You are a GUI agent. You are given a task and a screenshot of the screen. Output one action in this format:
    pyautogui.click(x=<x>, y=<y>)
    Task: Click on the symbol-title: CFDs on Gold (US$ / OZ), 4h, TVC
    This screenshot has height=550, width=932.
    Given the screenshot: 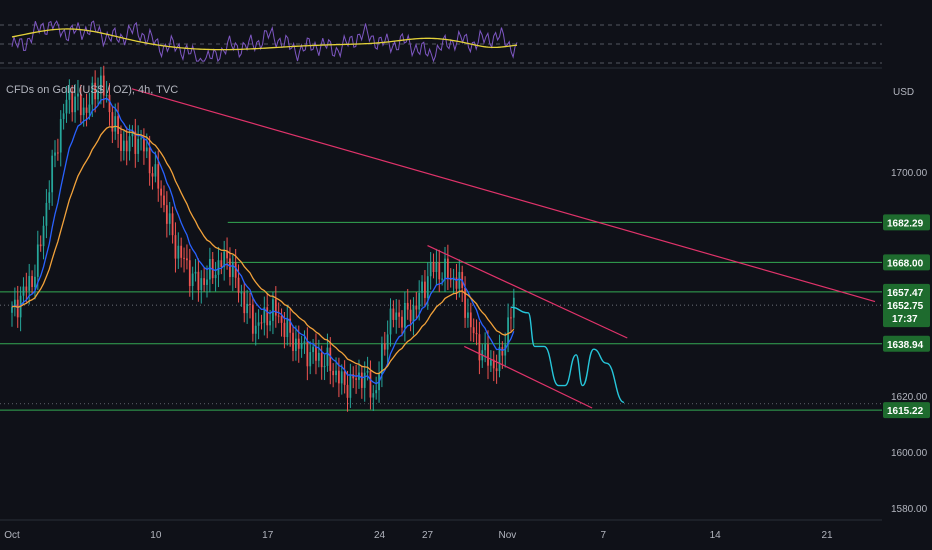 What is the action you would take?
    pyautogui.click(x=92, y=90)
    